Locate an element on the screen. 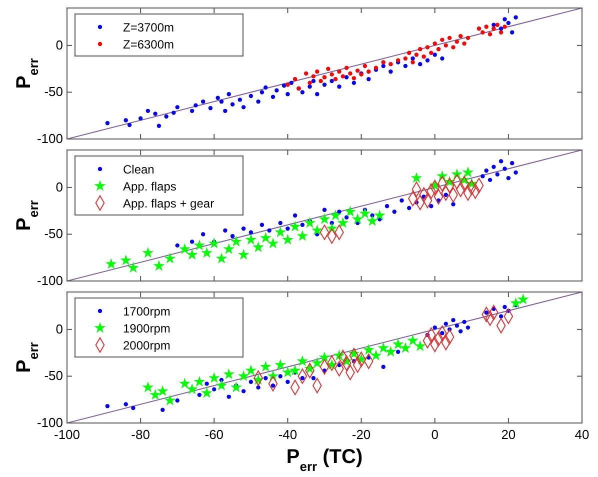  legend-label: 1900rpm is located at coordinates (146, 329).